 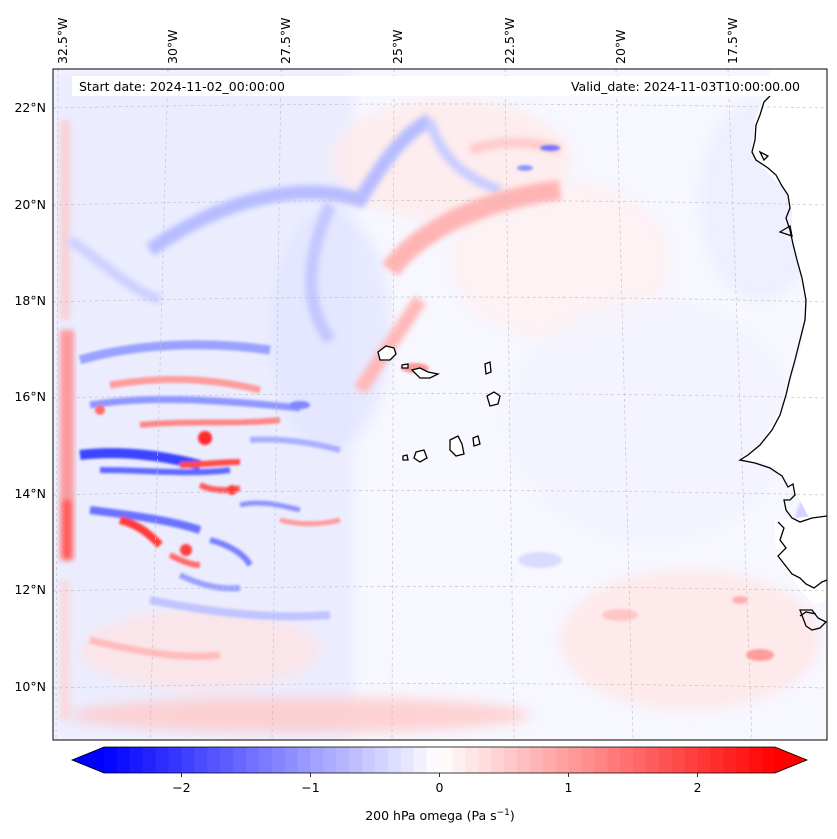 I want to click on island-sal, so click(x=488, y=368).